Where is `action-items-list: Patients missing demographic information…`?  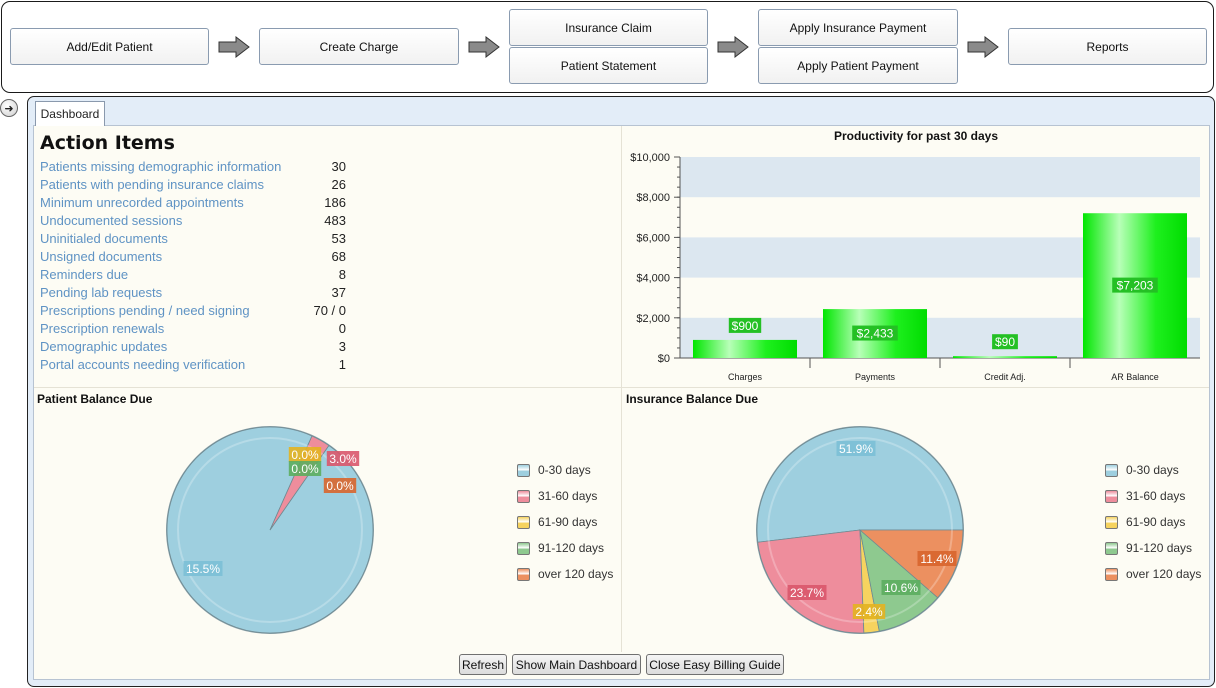 action-items-list: Patients missing demographic information… is located at coordinates (195, 266).